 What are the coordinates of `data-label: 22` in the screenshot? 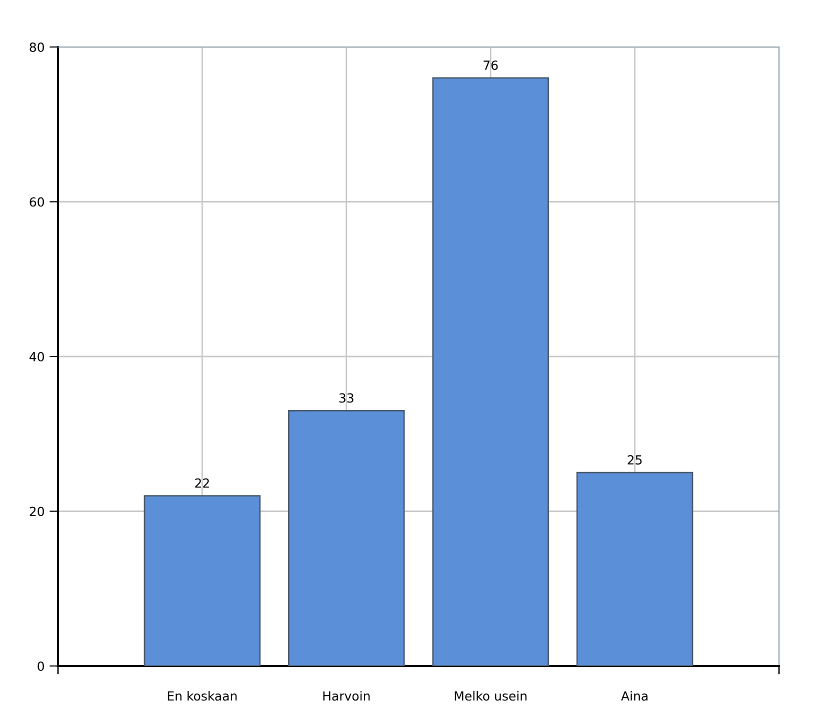 It's located at (202, 483).